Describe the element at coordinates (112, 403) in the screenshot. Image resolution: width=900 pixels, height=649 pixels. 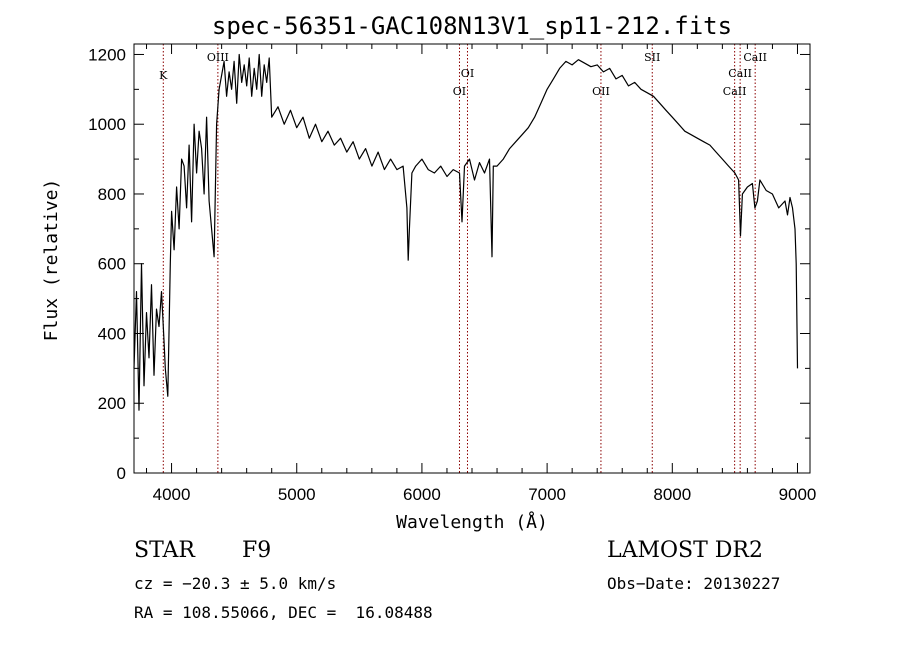
I see `y-tick-label: 200` at that location.